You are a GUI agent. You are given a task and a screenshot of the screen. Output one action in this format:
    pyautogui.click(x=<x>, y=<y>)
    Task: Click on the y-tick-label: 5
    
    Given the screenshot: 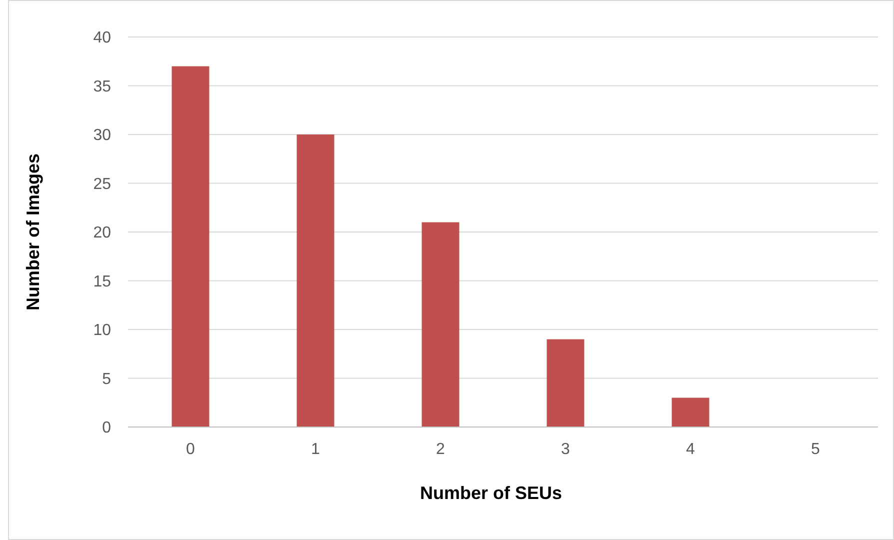 What is the action you would take?
    pyautogui.click(x=107, y=379)
    